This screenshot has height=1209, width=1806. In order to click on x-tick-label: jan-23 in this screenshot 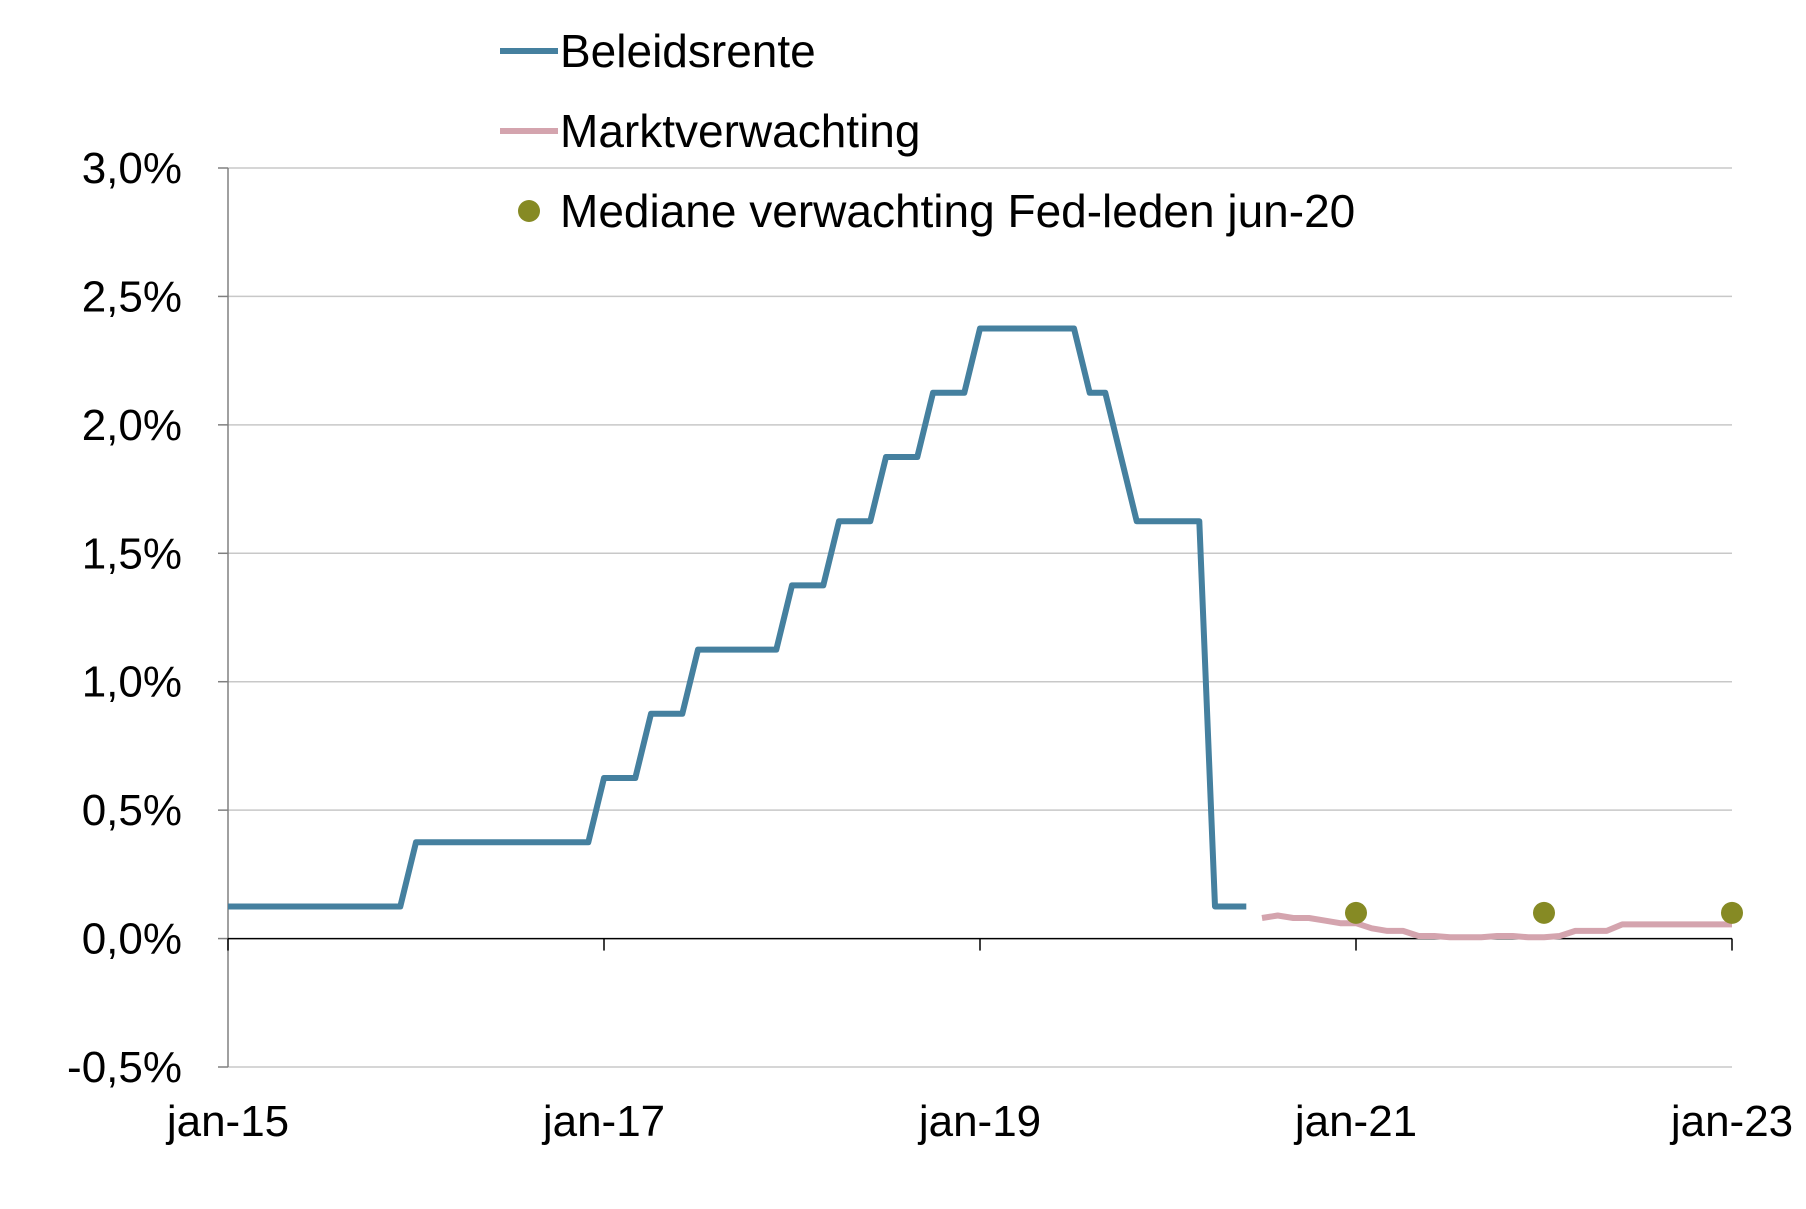, I will do `click(1731, 1121)`.